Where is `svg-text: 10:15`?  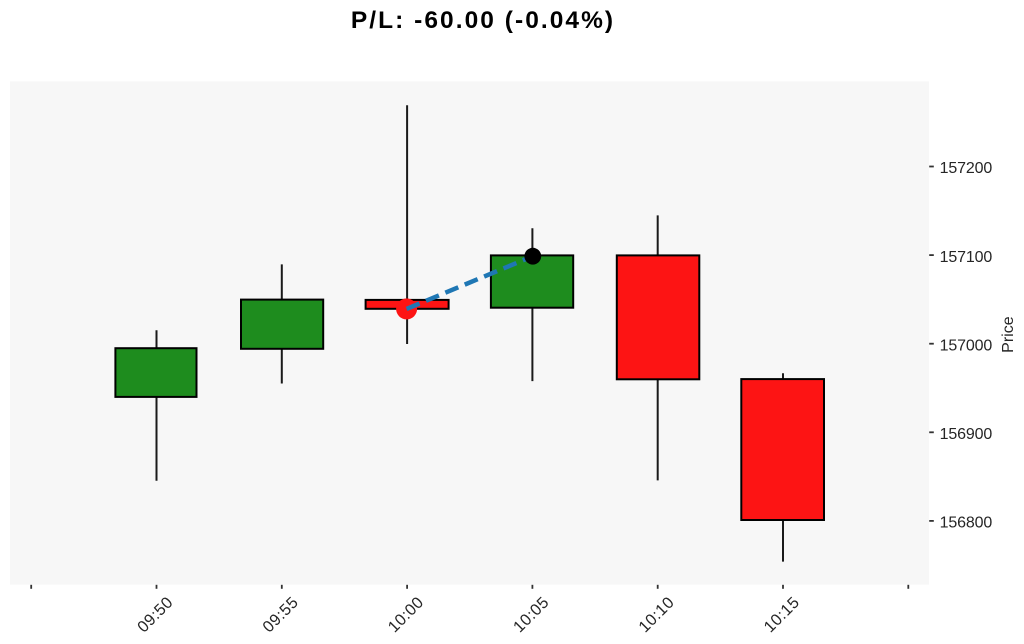 svg-text: 10:15 is located at coordinates (781, 614).